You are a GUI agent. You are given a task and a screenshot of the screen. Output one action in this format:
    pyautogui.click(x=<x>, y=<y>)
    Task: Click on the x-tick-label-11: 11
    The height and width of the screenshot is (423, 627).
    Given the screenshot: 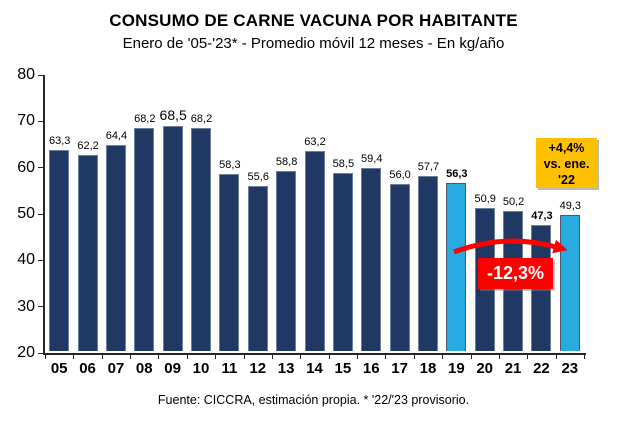 What is the action you would take?
    pyautogui.click(x=229, y=368)
    